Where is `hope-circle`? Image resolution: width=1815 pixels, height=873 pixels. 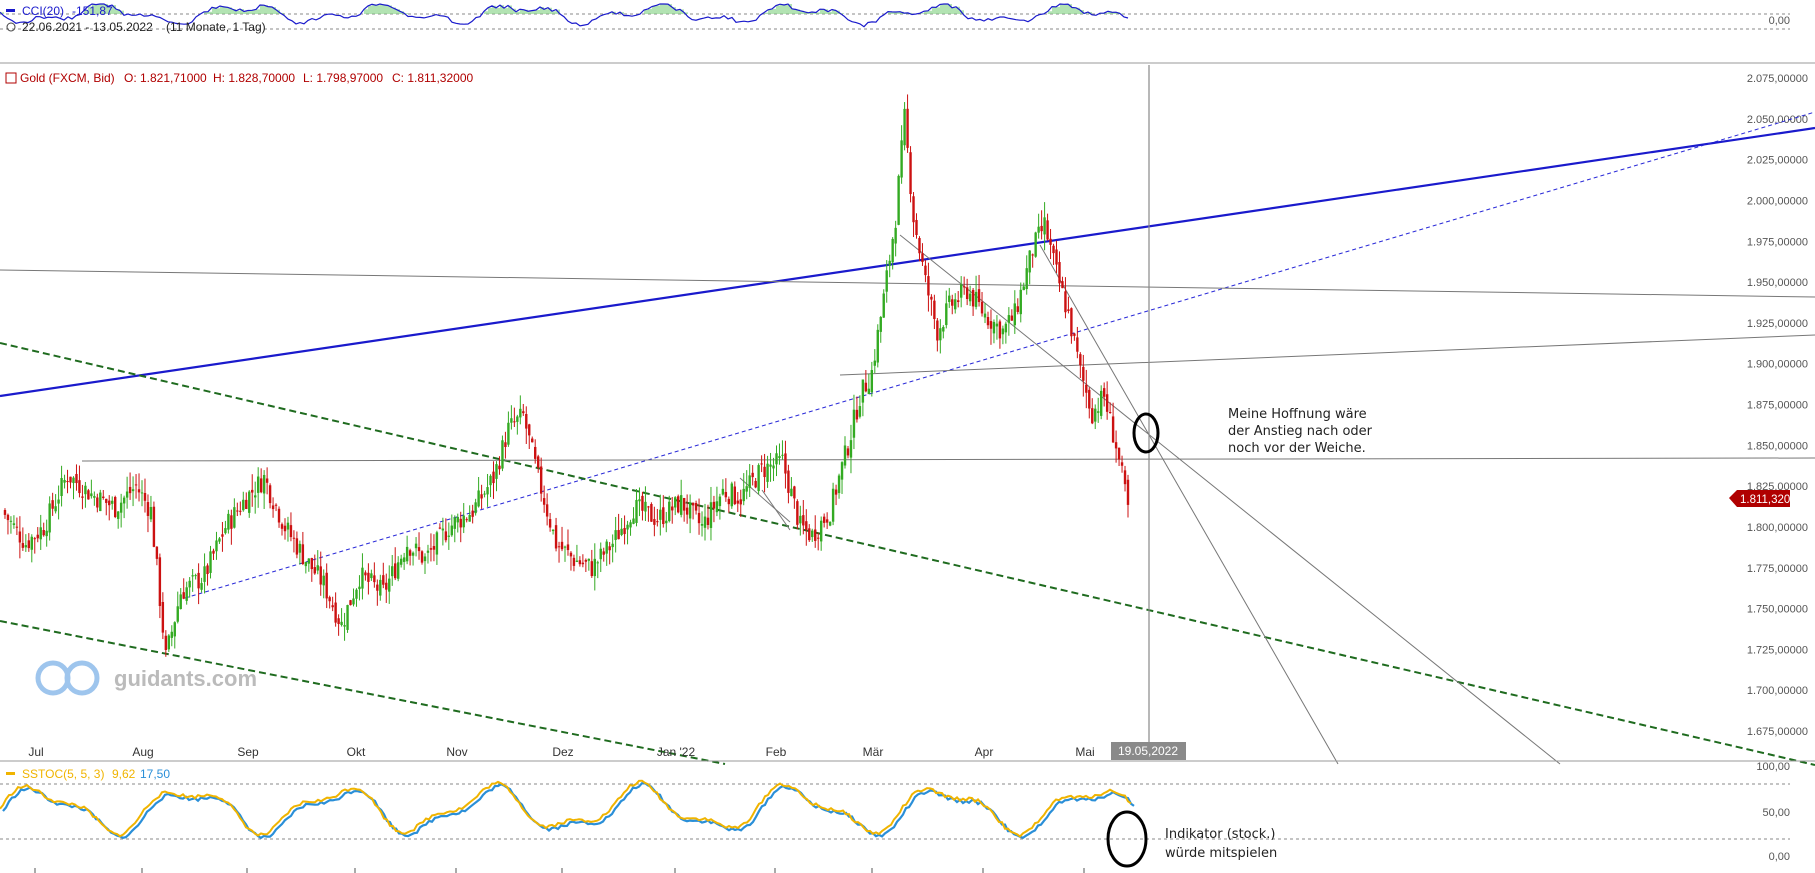 hope-circle is located at coordinates (1146, 433).